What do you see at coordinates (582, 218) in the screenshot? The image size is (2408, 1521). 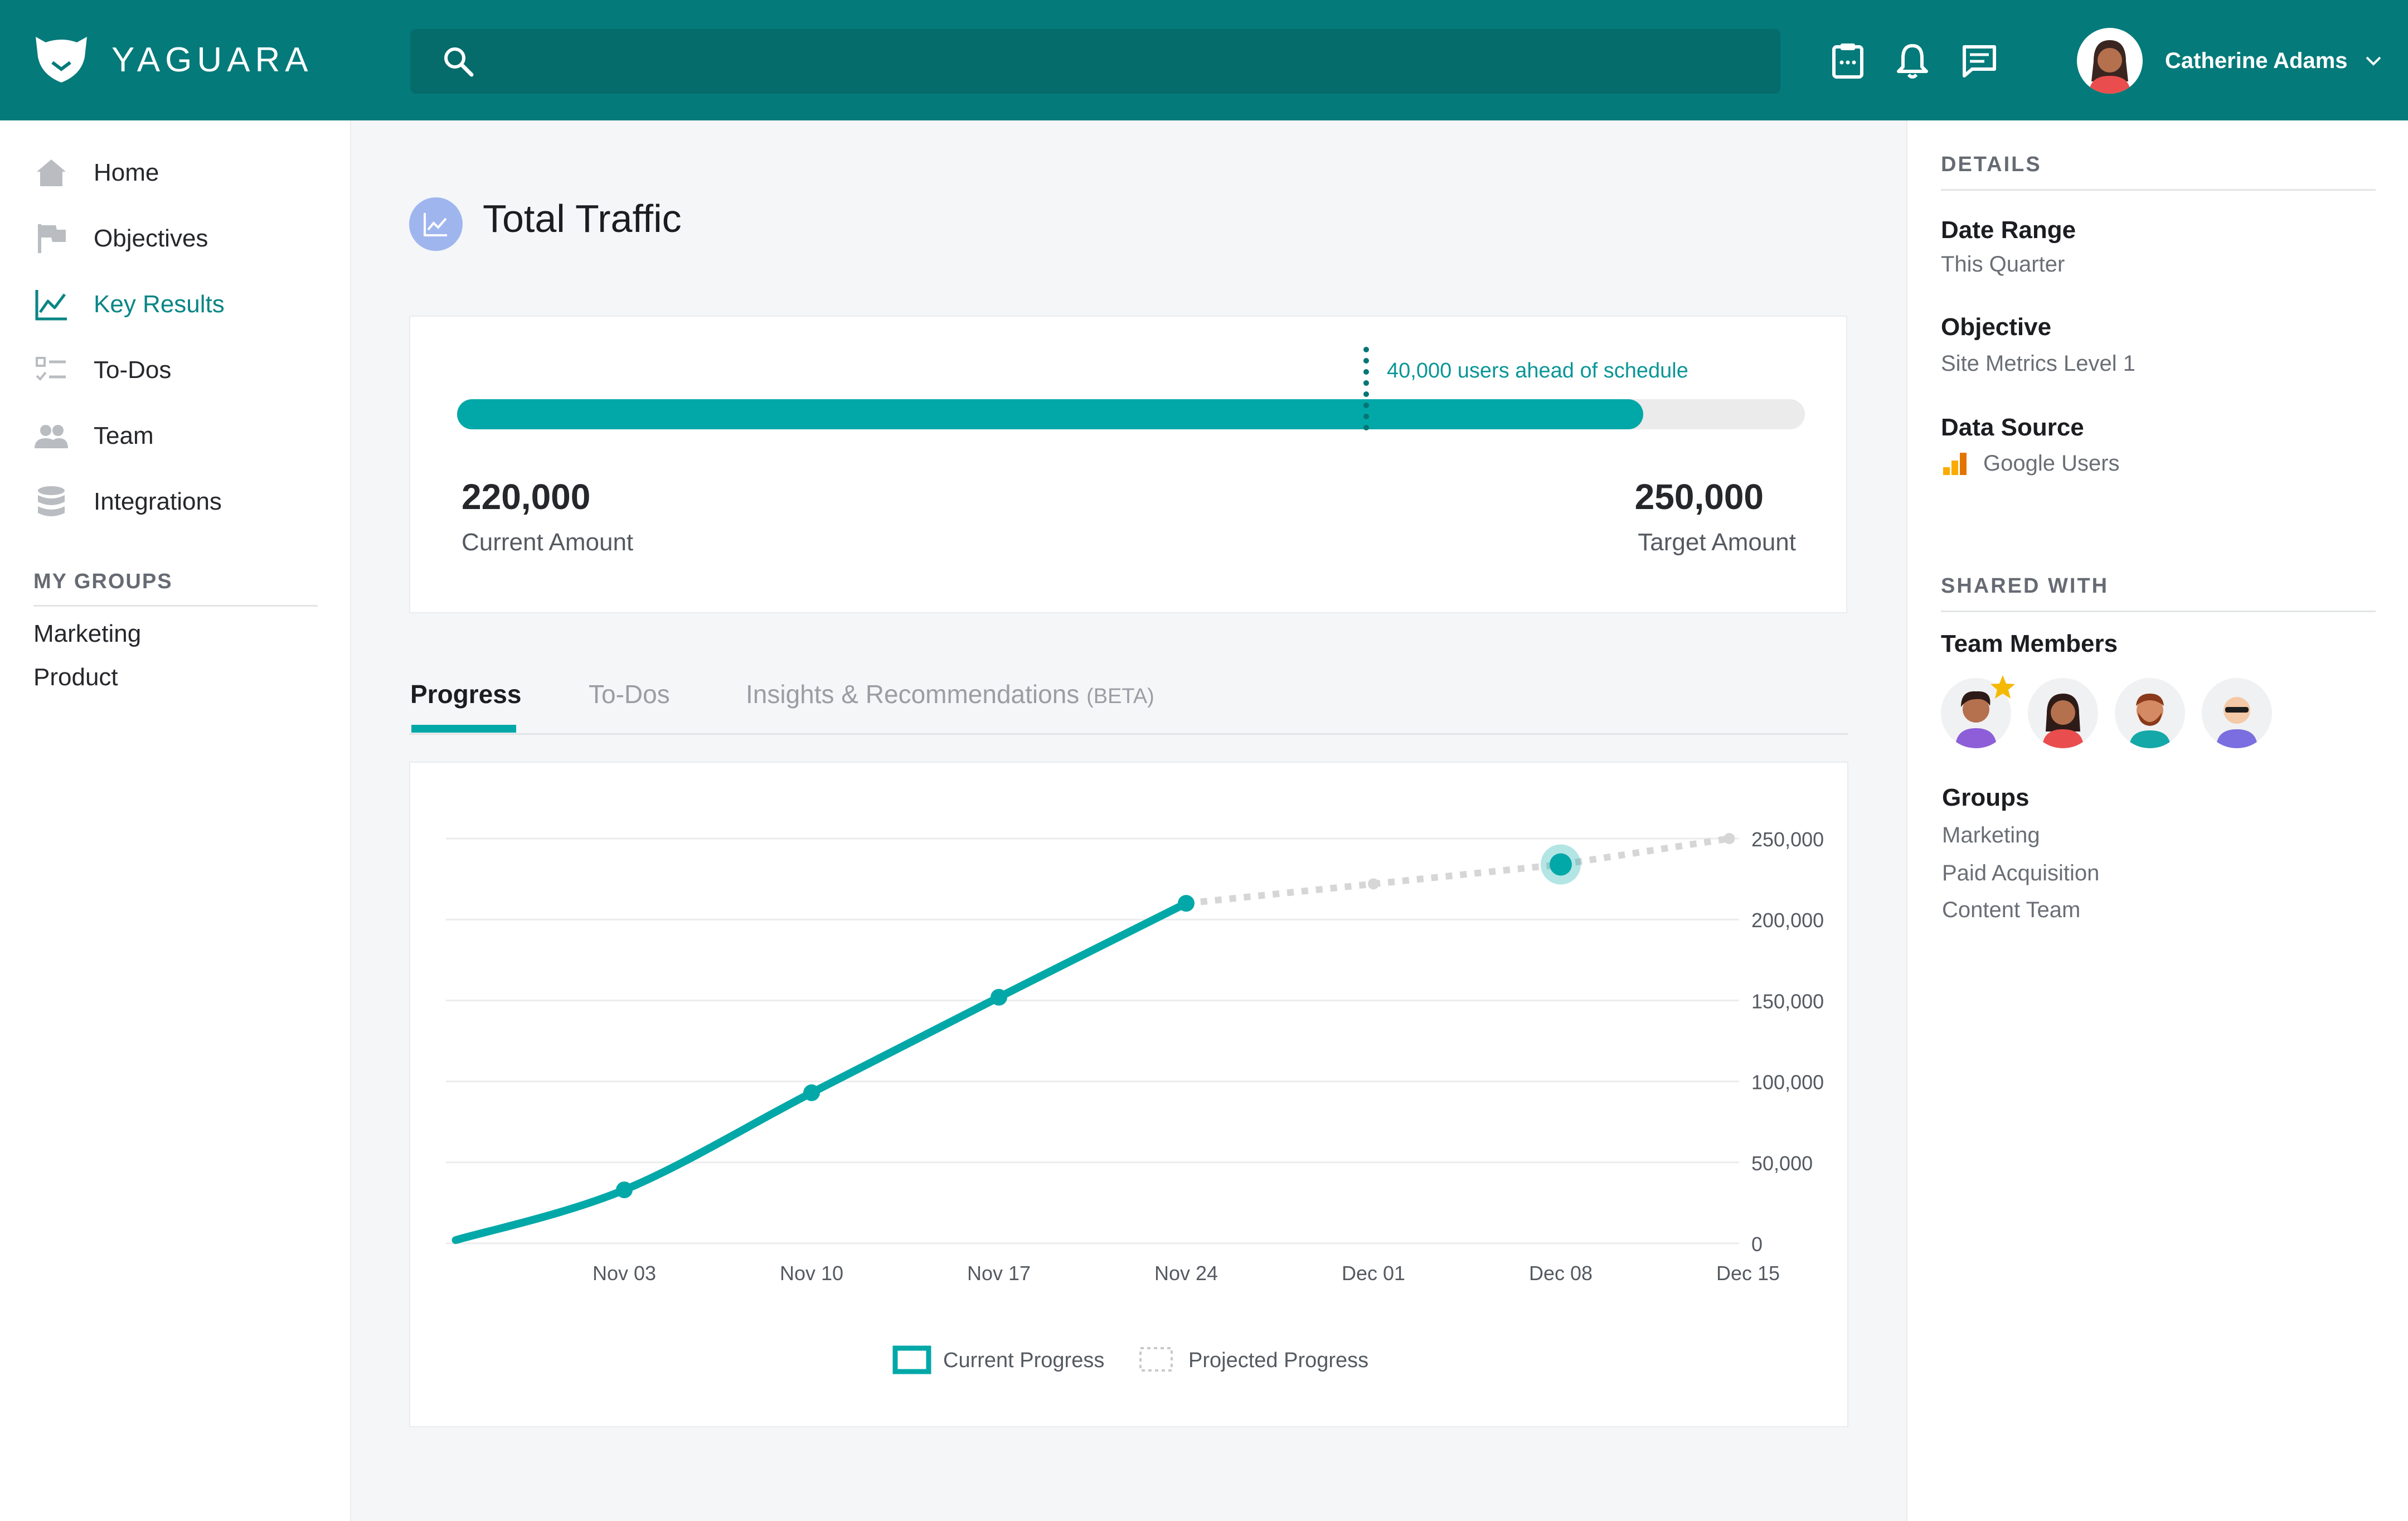 I see `page-title: Total Traffic` at bounding box center [582, 218].